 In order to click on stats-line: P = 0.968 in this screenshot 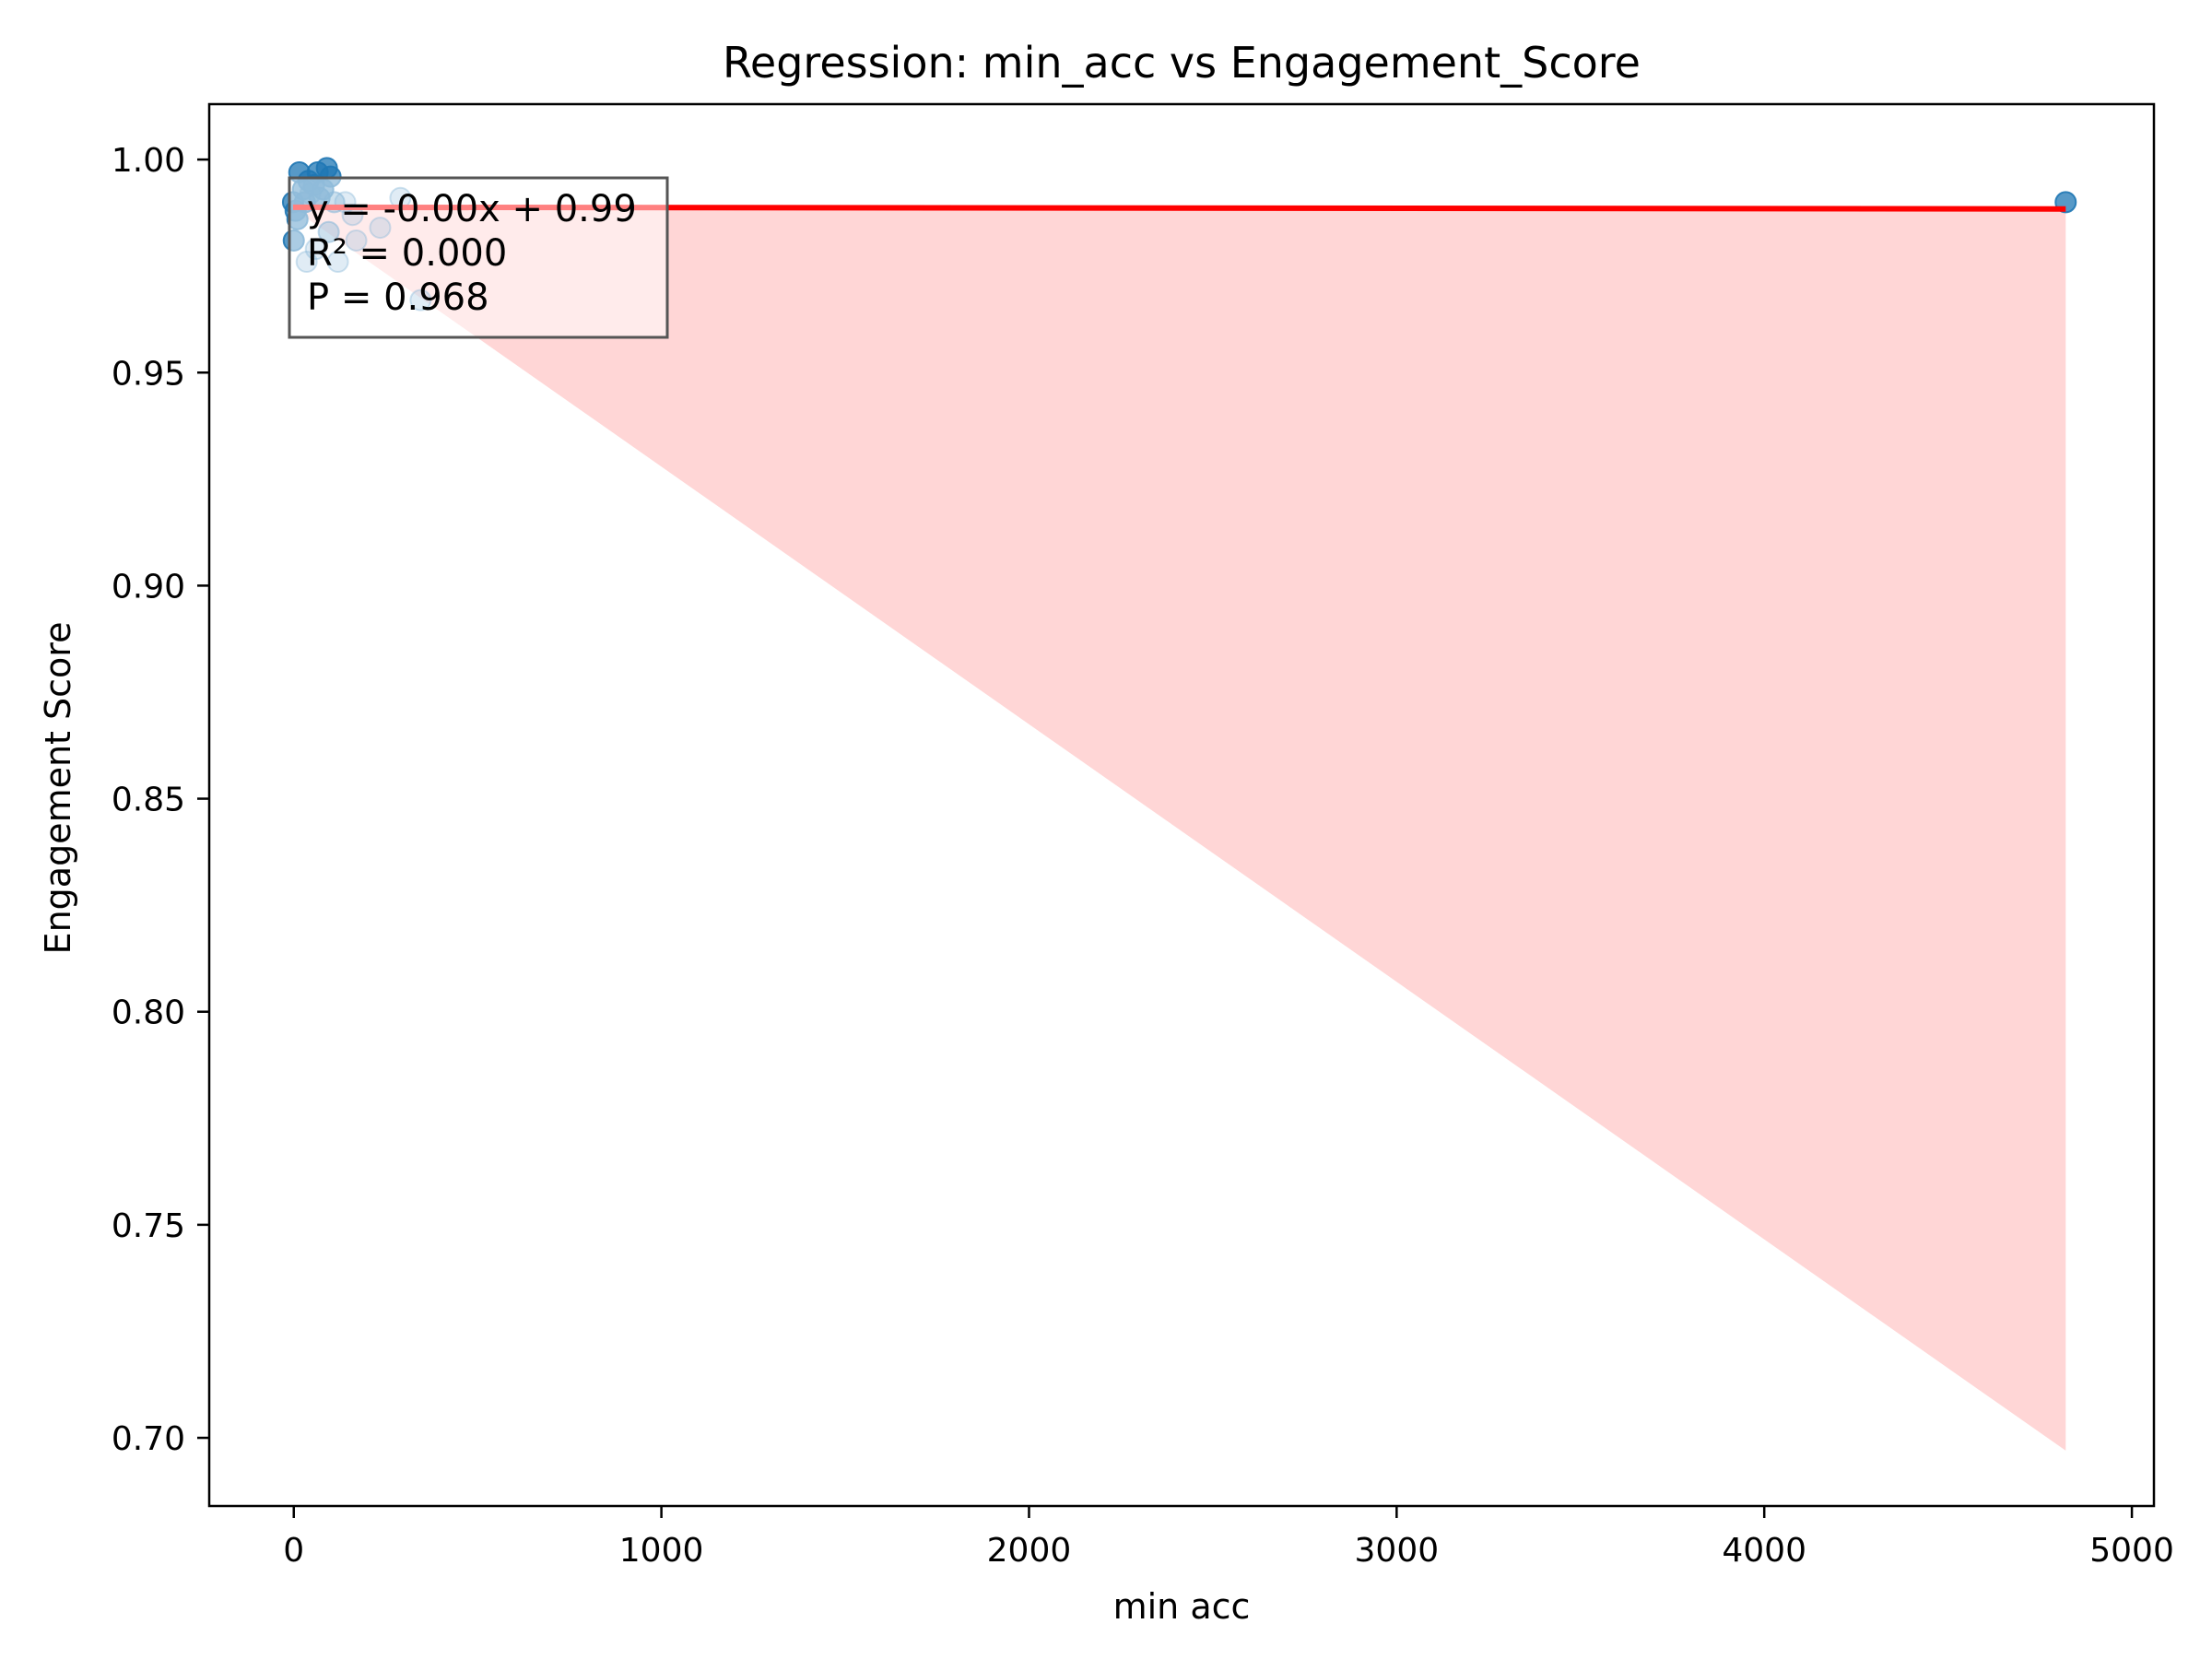, I will do `click(398, 297)`.